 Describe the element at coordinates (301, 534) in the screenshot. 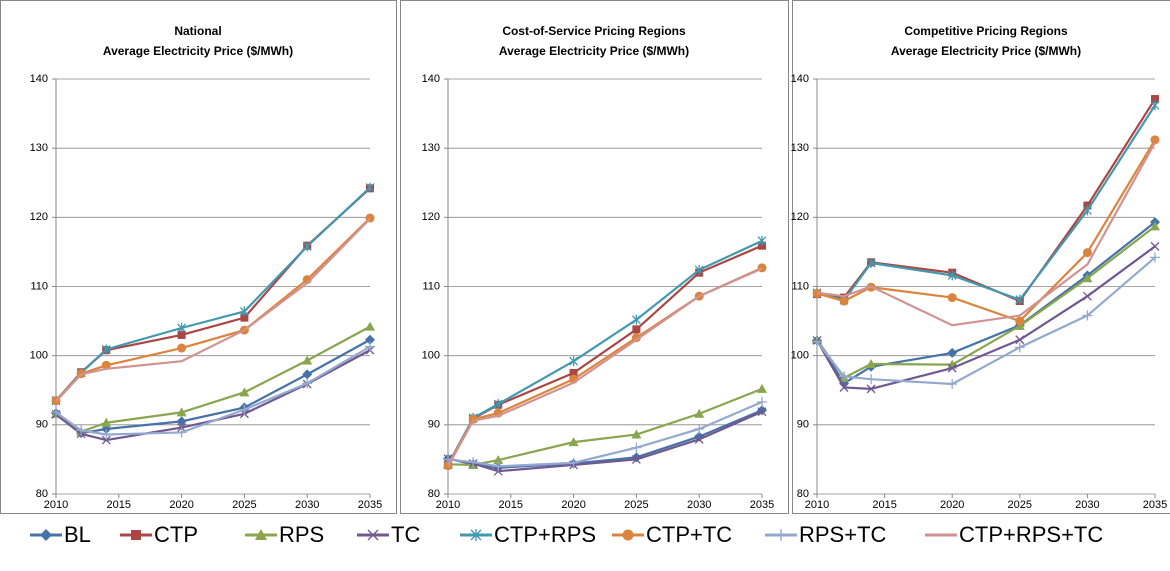

I see `legend-label: RPS` at that location.